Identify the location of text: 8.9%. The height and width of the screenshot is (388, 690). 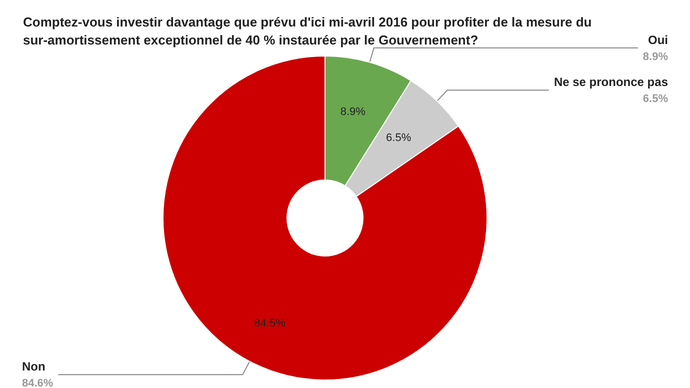
(353, 112).